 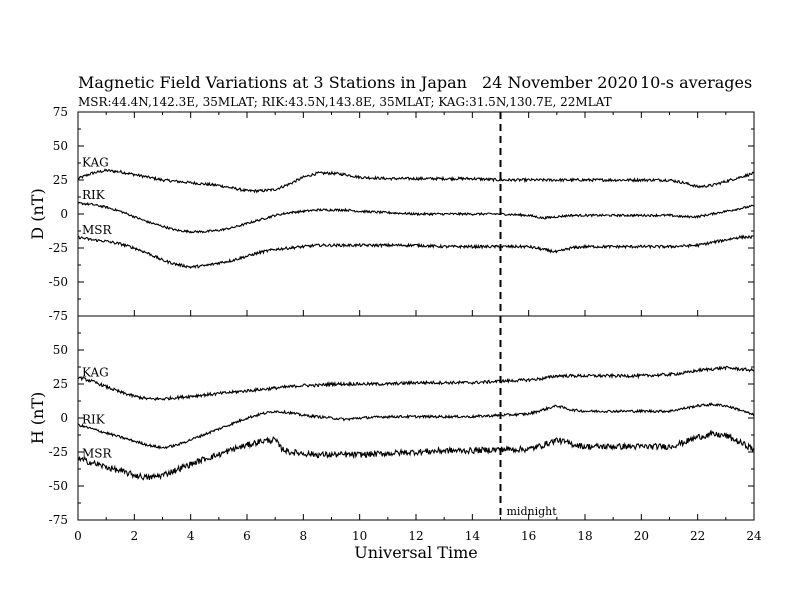 I want to click on series-label-d-kag: KAG, so click(x=95, y=163).